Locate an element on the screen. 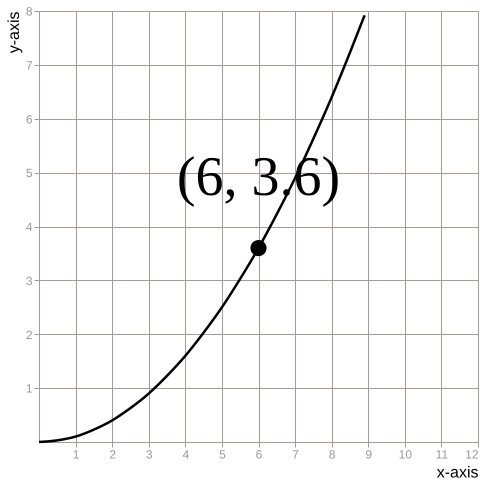 The image size is (484, 485). y-tick-label: 8 is located at coordinates (29, 11).